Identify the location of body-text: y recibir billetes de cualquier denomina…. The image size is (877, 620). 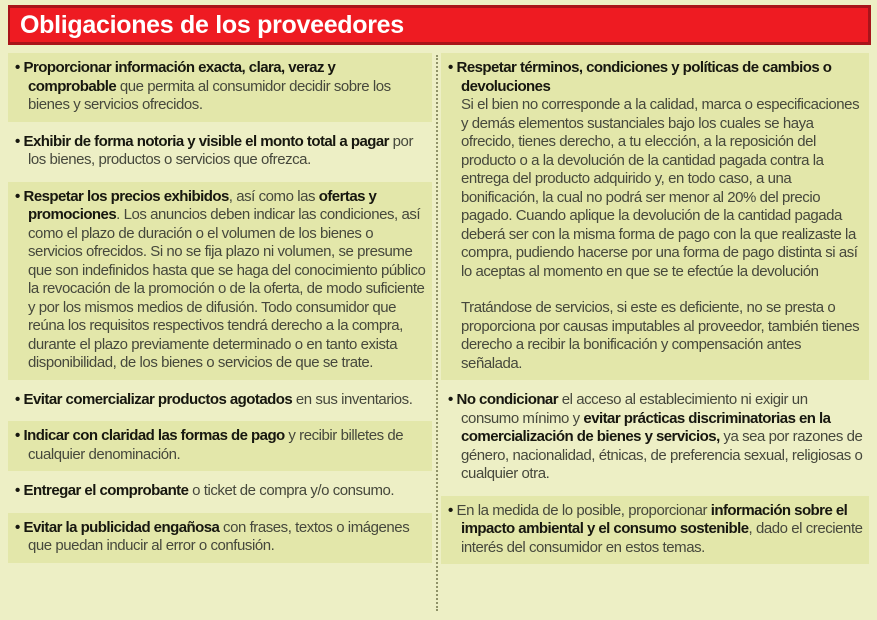
(216, 445).